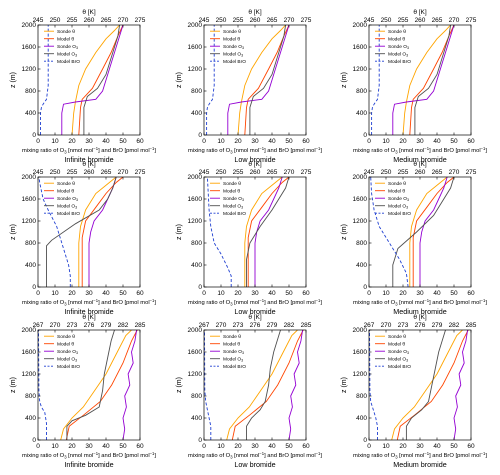  Describe the element at coordinates (72, 172) in the screenshot. I see `top-tick-label: 255` at that location.